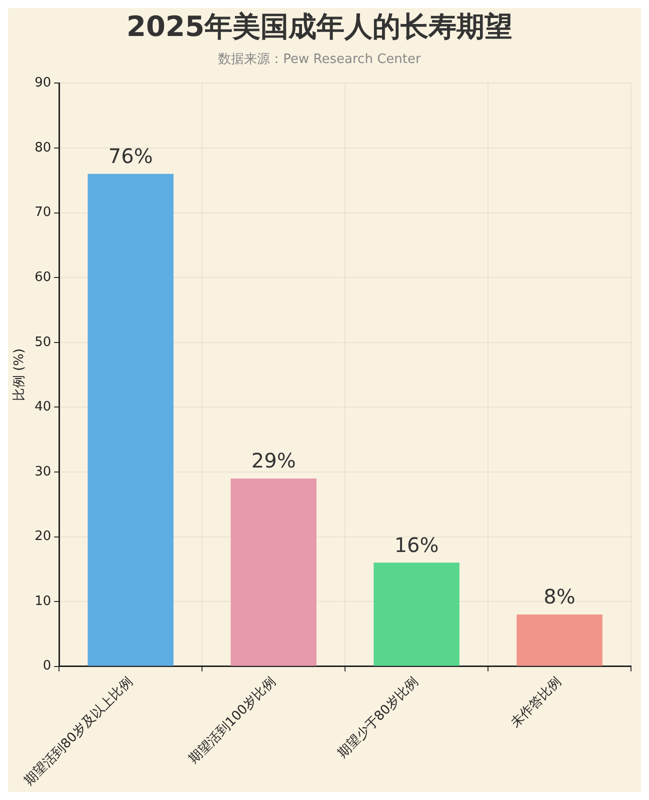  I want to click on y-tick-label: 80, so click(43, 148).